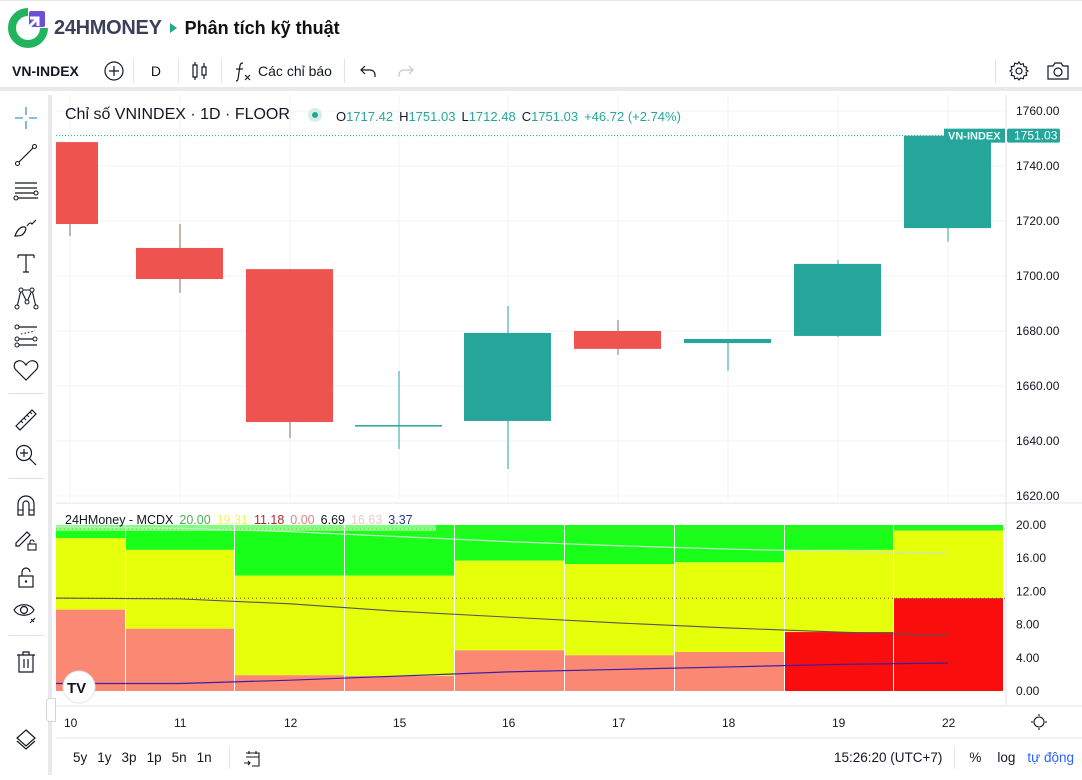  What do you see at coordinates (502, 673) in the screenshot?
I see `mcdx-line` at bounding box center [502, 673].